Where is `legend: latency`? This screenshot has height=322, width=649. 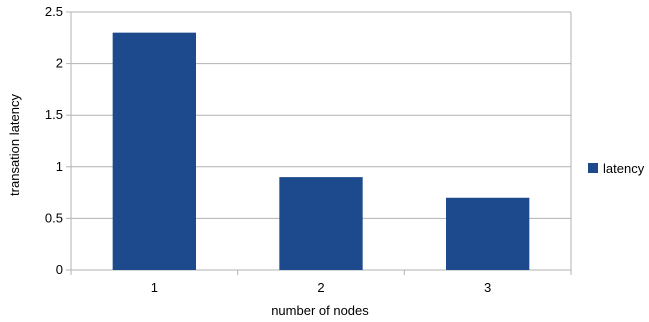
legend: latency is located at coordinates (616, 168).